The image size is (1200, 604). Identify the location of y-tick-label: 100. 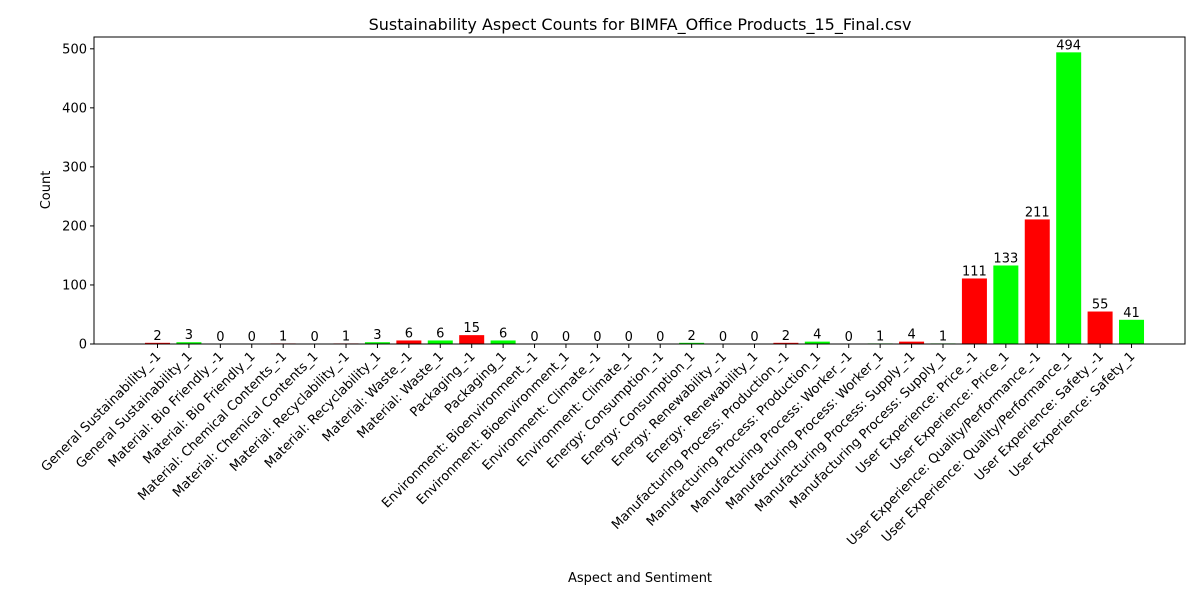
(74, 285).